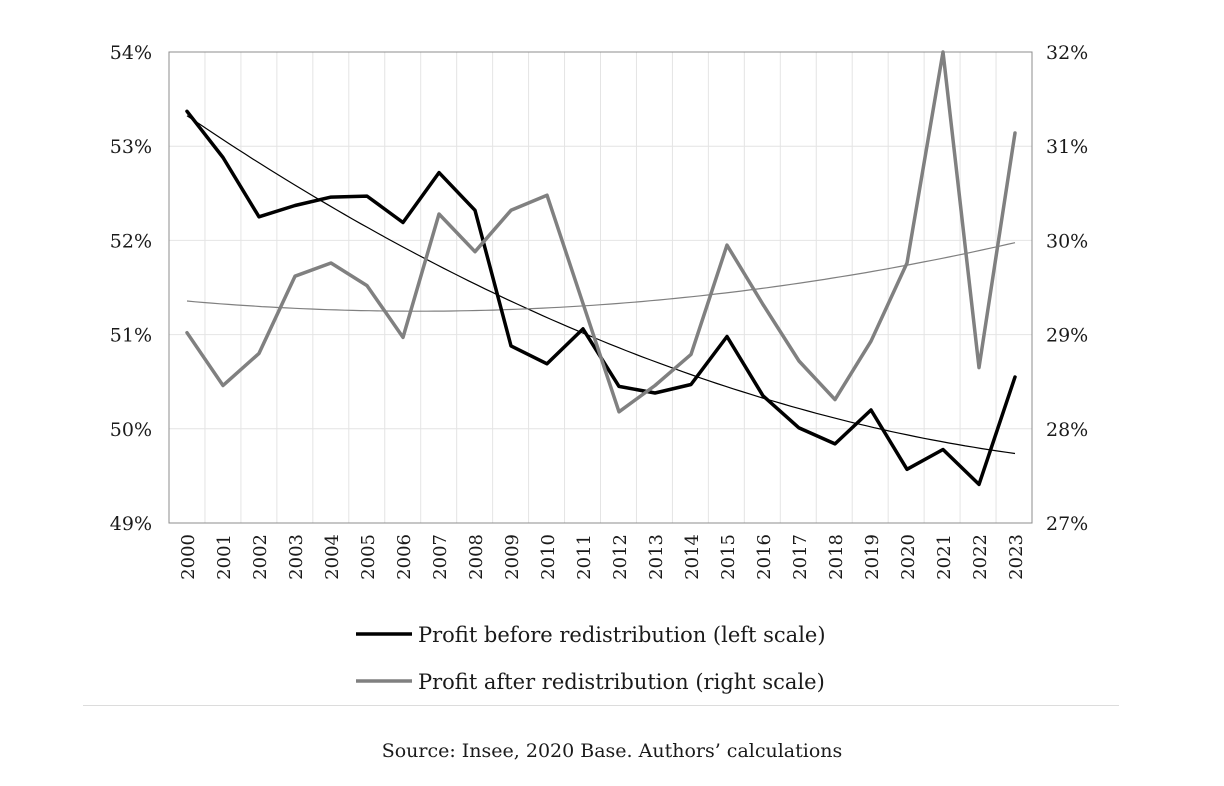 The width and height of the screenshot is (1224, 786). What do you see at coordinates (440, 557) in the screenshot?
I see `x-tick-label: 2007` at bounding box center [440, 557].